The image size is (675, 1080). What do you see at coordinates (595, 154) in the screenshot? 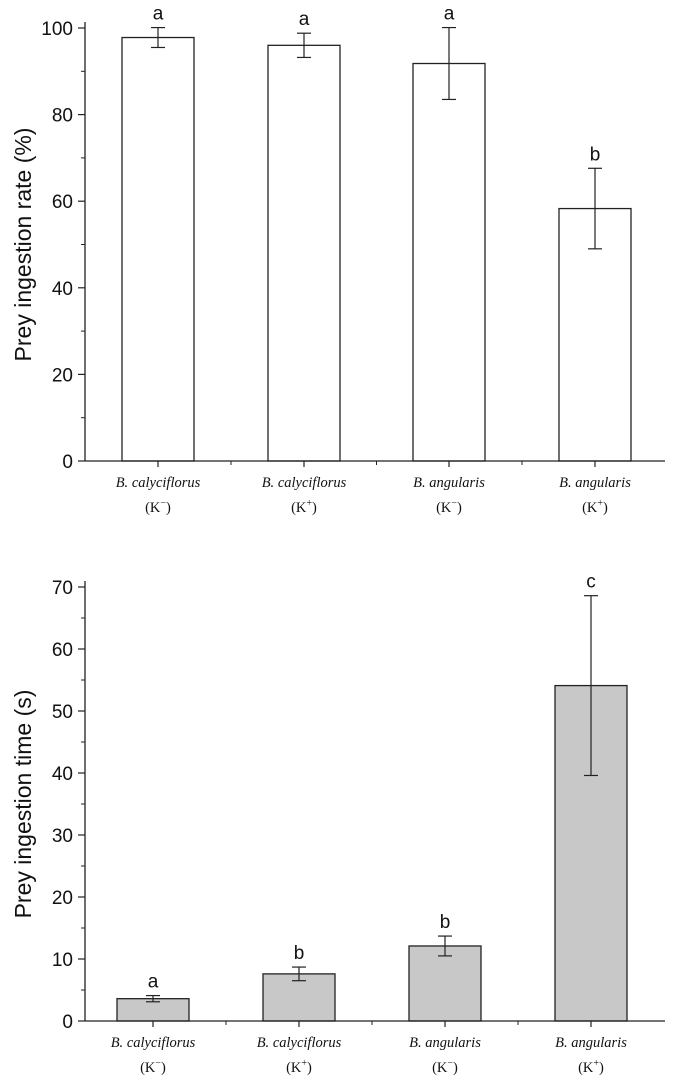
I see `significance-letter-4: b` at bounding box center [595, 154].